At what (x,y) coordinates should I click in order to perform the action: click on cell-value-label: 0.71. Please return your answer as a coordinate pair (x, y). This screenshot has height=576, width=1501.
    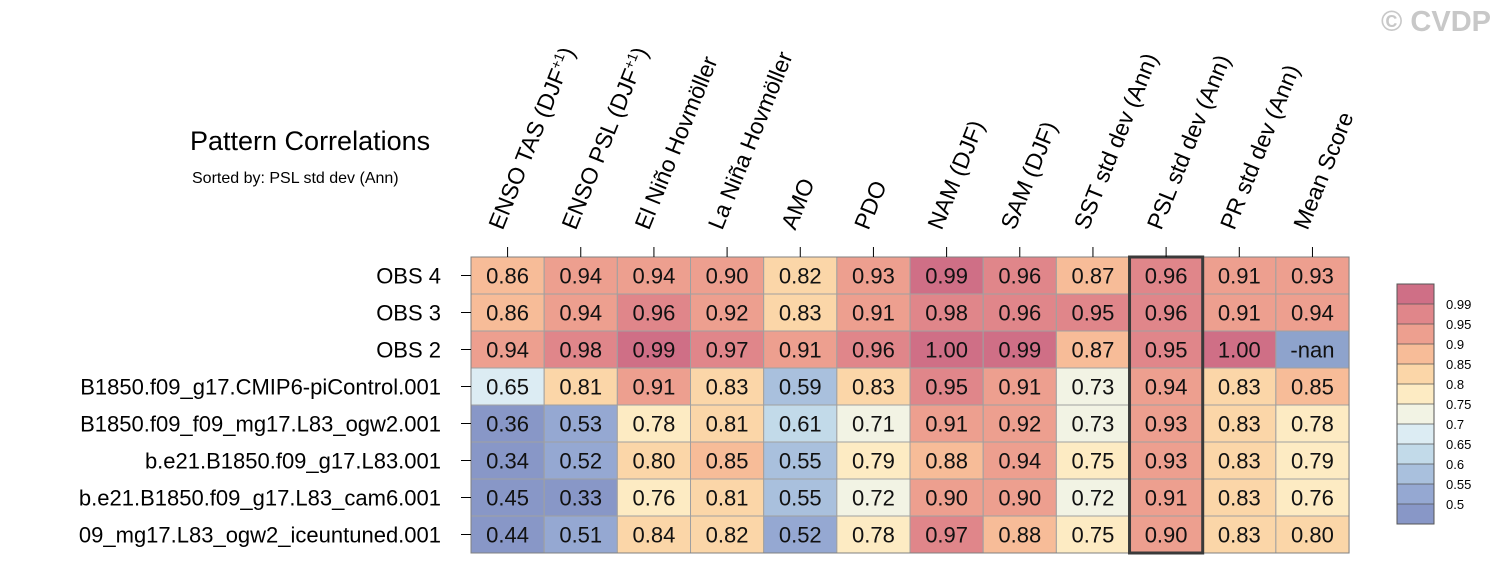
    Looking at the image, I should click on (873, 424).